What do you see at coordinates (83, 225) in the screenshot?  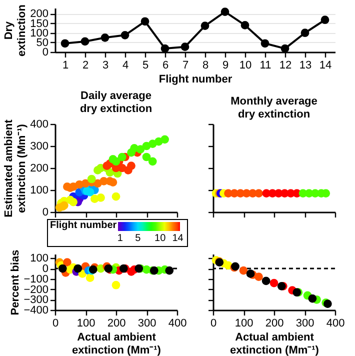 I see `color-bar-title: Flight number` at bounding box center [83, 225].